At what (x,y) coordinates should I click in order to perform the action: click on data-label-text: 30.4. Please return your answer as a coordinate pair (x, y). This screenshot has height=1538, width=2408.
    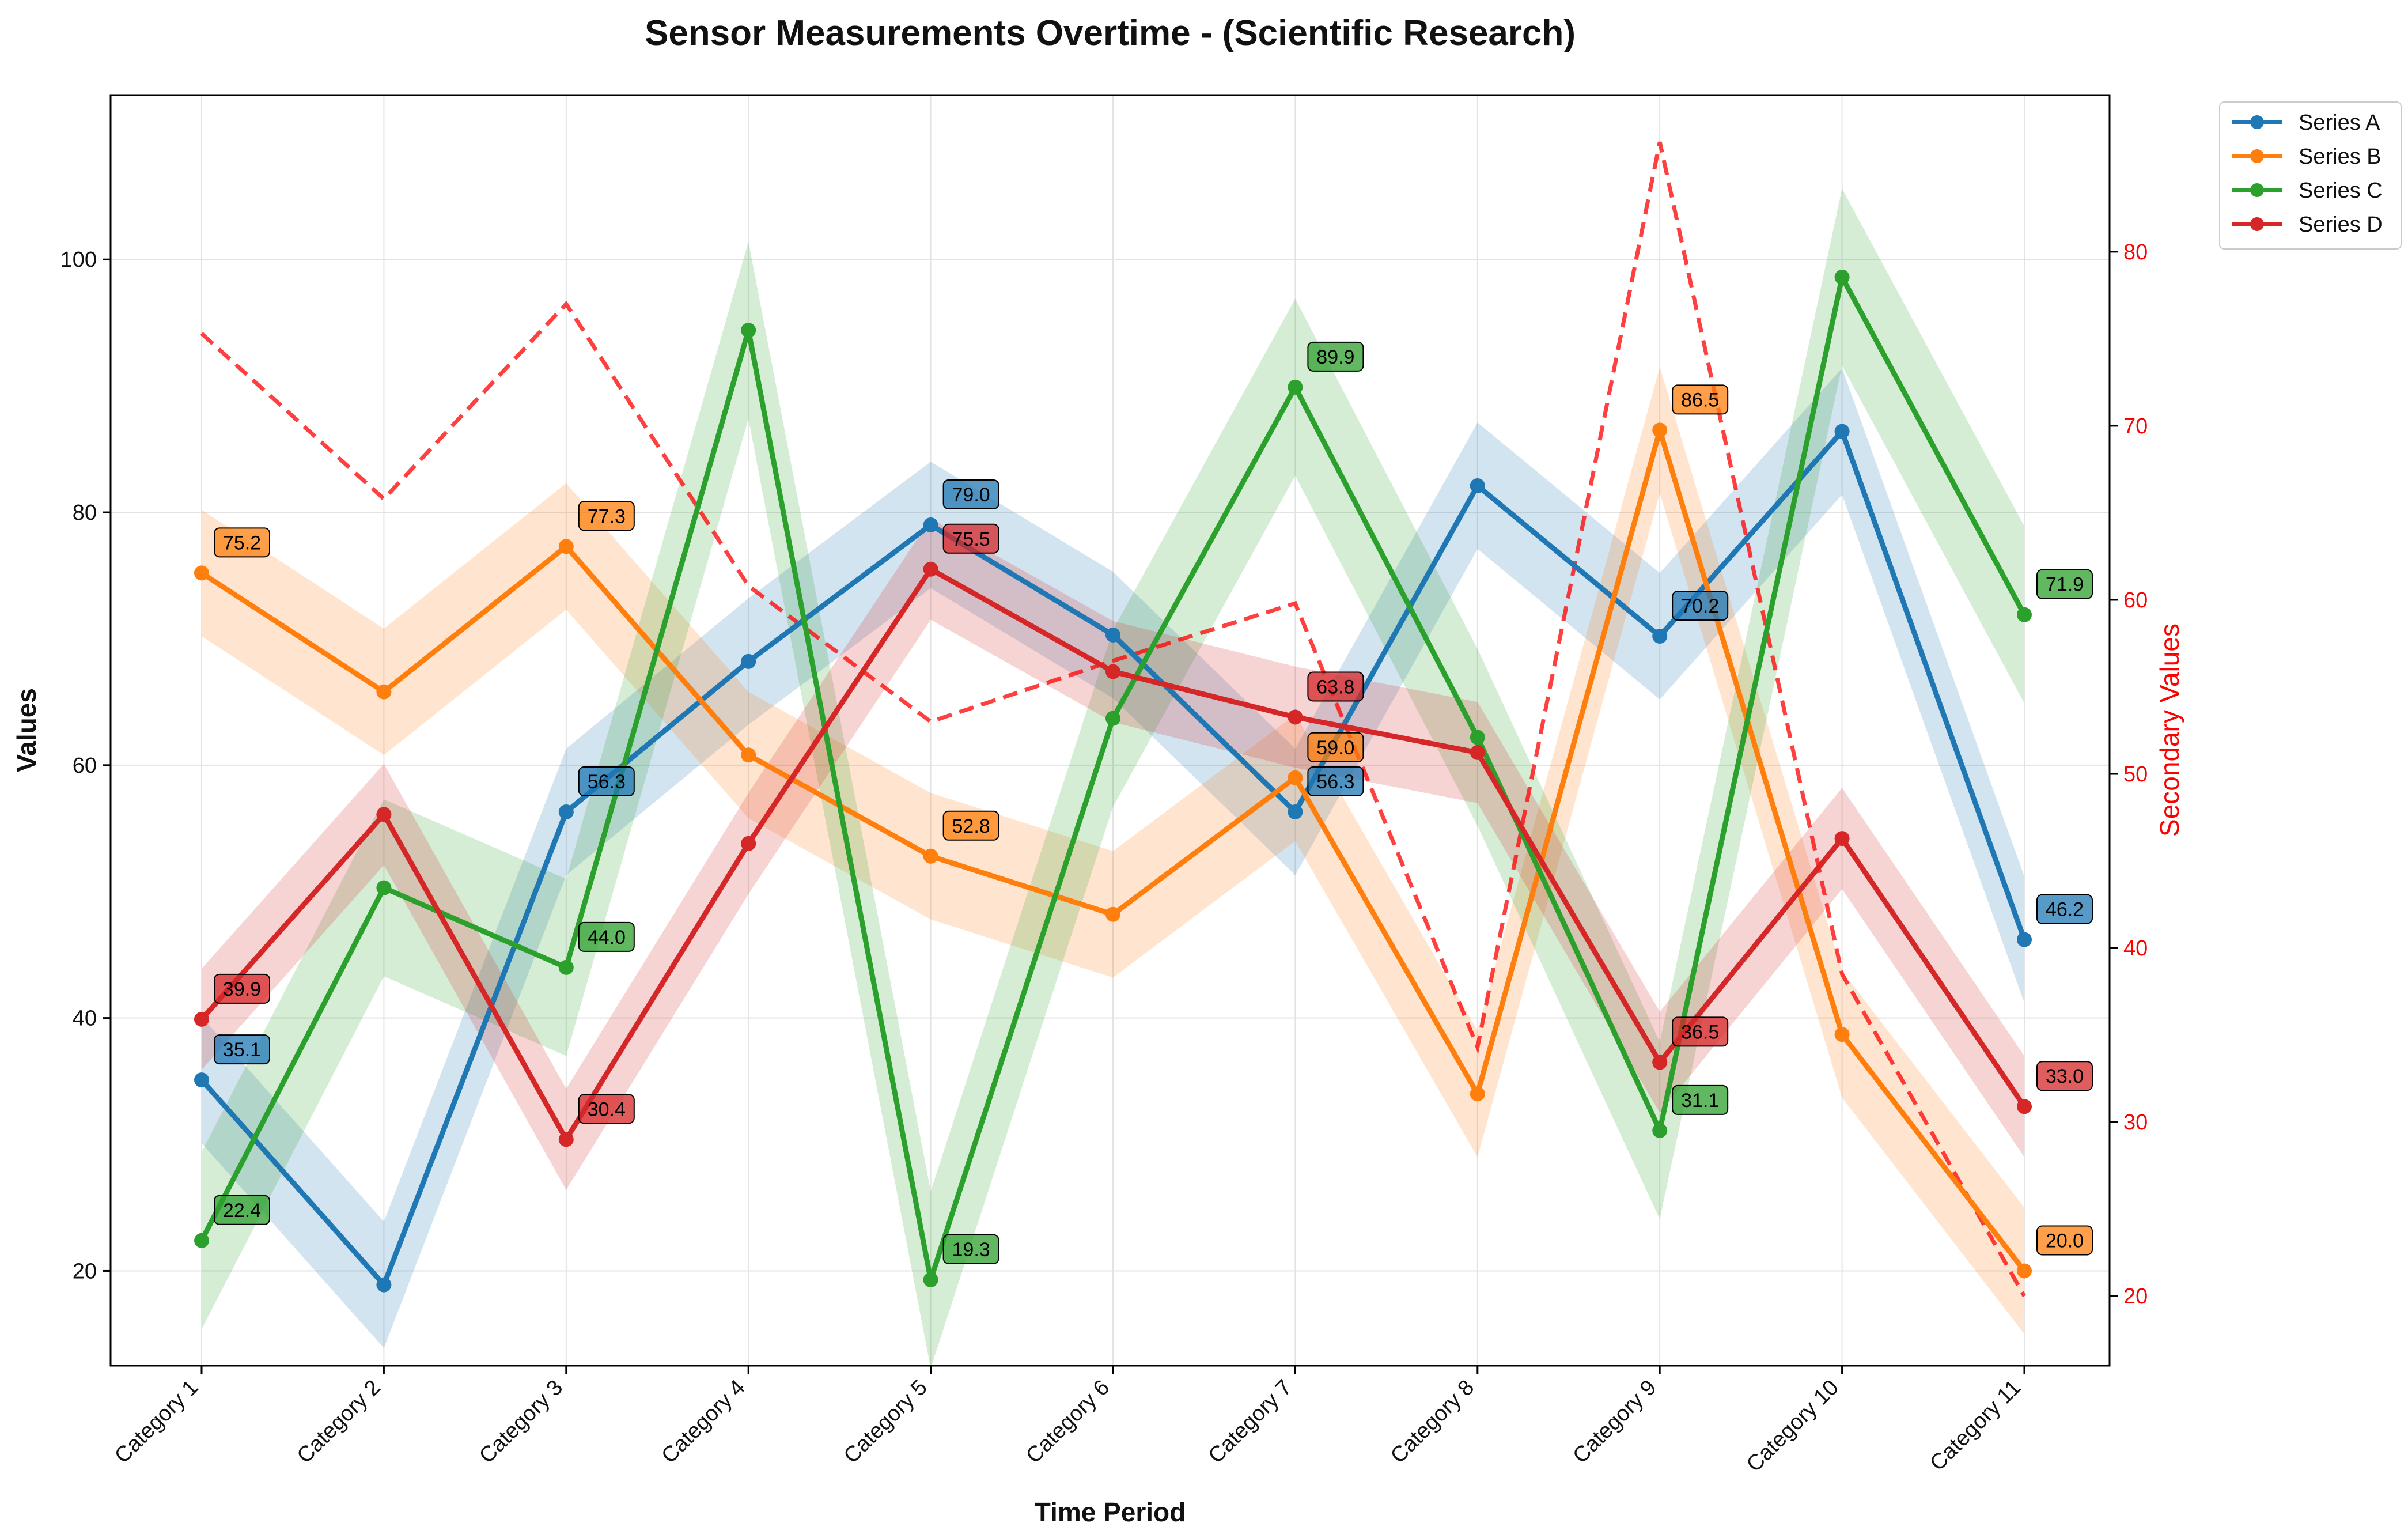
    Looking at the image, I should click on (607, 1109).